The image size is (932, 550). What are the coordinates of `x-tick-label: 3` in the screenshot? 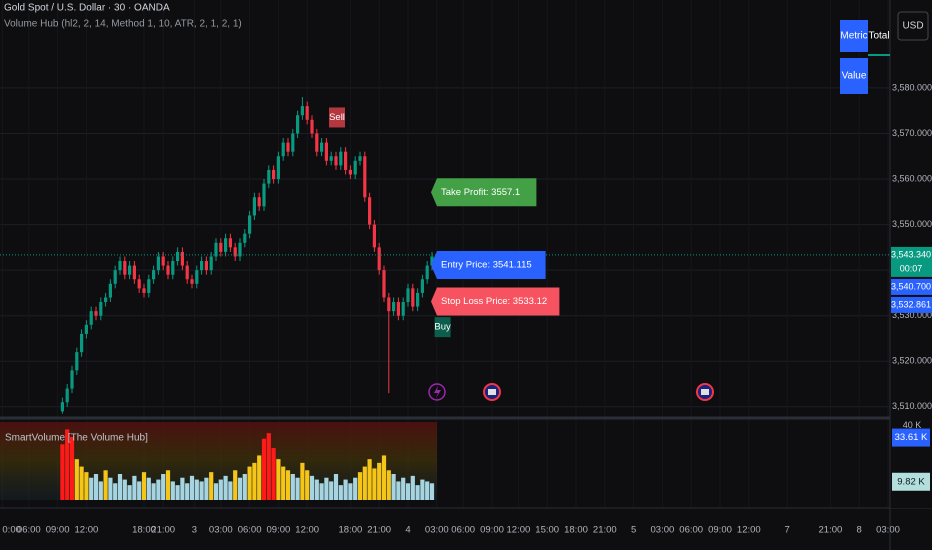 It's located at (194, 530).